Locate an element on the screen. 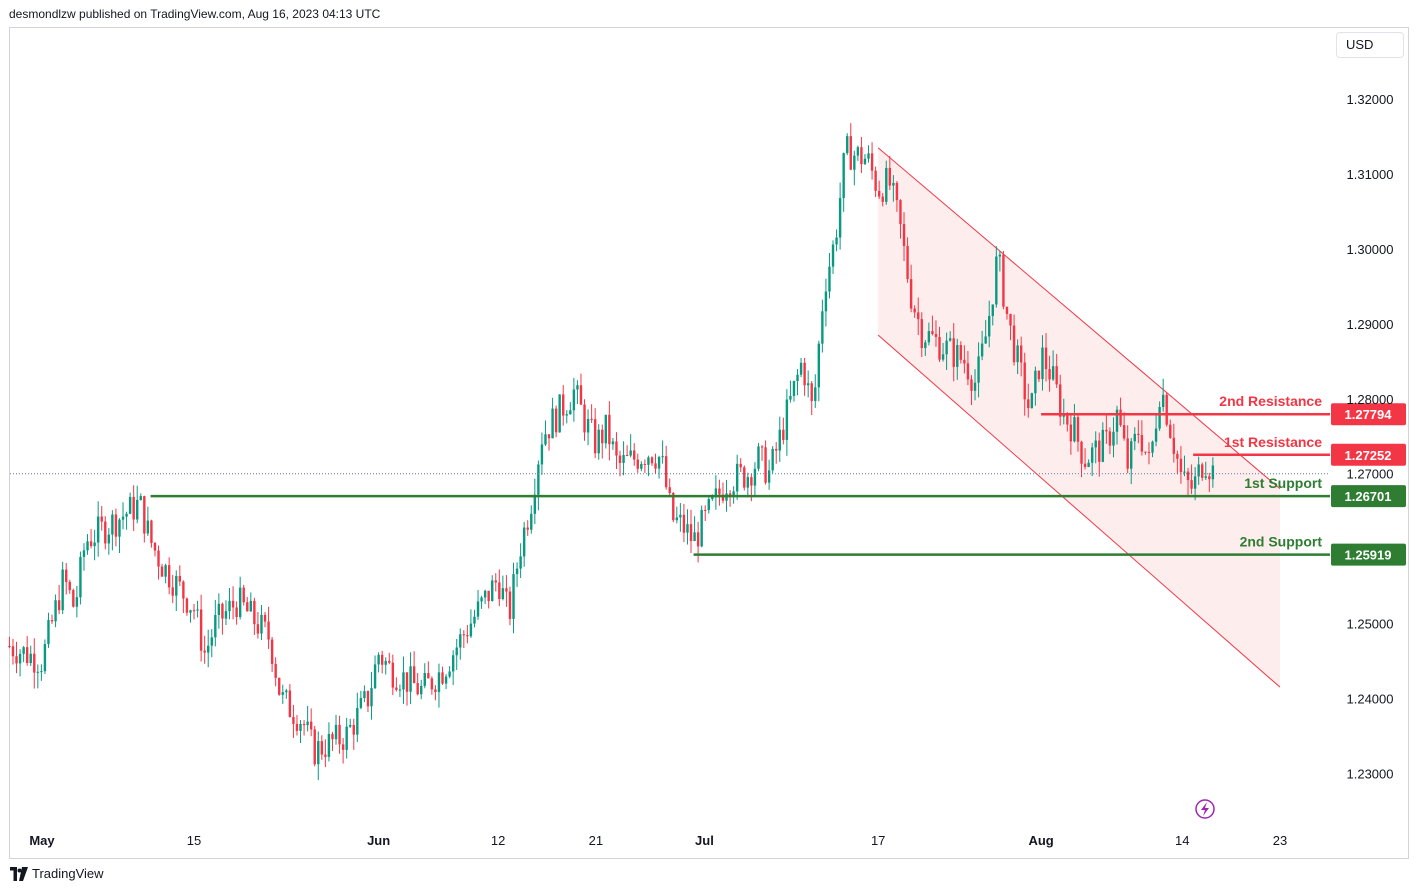  lightning-icon is located at coordinates (1205, 809).